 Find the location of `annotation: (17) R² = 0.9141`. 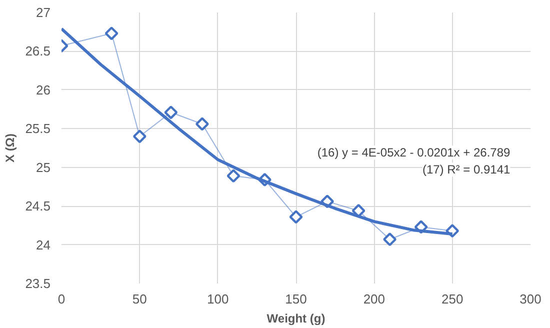

annotation: (17) R² = 0.9141 is located at coordinates (466, 169).